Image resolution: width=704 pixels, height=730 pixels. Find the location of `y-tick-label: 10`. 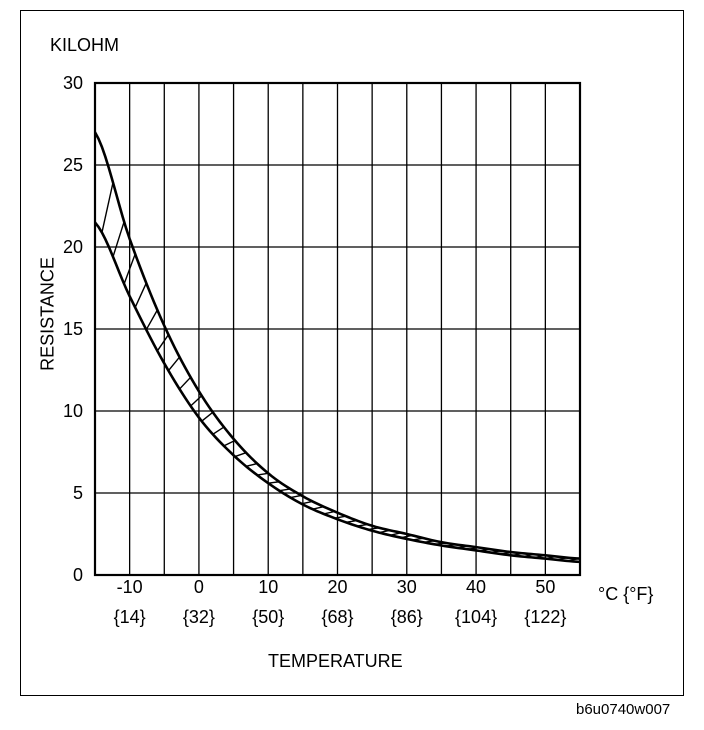

y-tick-label: 10 is located at coordinates (73, 411).